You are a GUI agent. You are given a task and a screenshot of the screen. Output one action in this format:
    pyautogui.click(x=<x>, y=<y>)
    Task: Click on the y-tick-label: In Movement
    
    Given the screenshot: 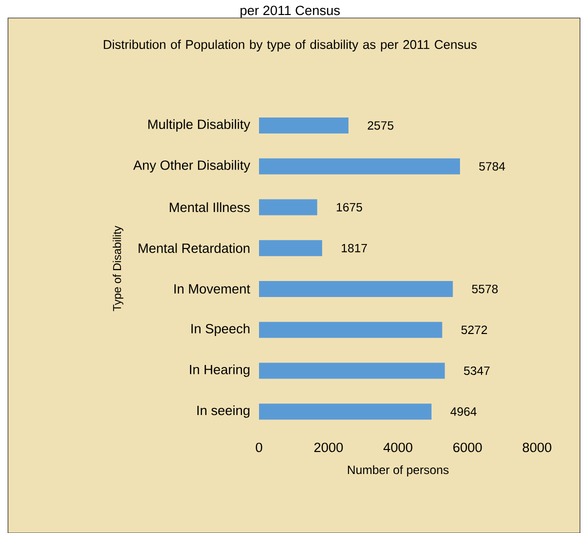 What is the action you would take?
    pyautogui.click(x=212, y=289)
    